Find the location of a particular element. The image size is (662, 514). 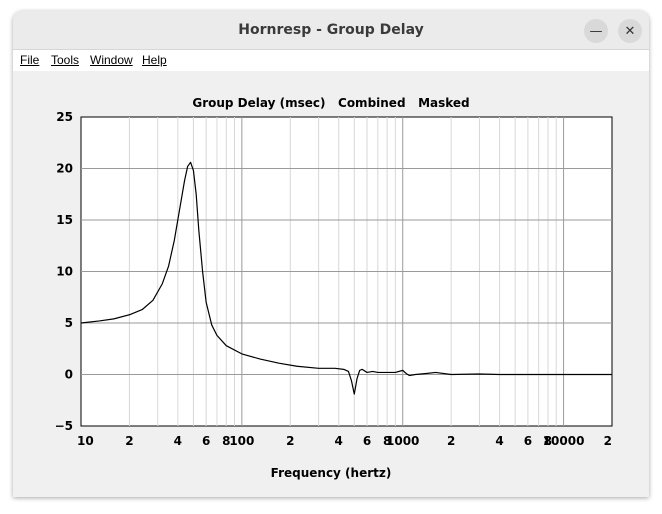

menu-help: Help is located at coordinates (154, 60).